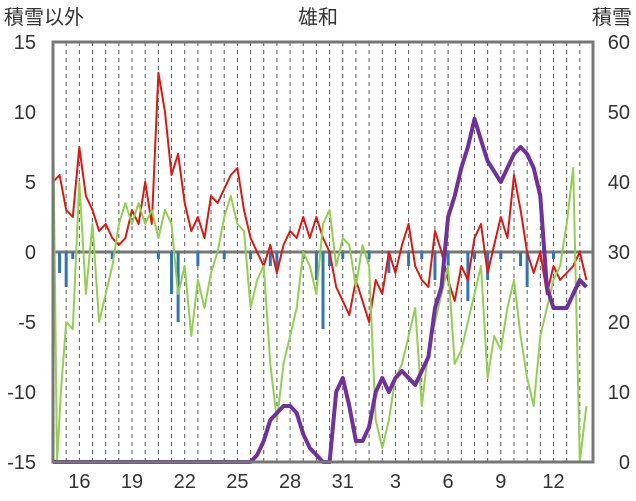  What do you see at coordinates (30, 253) in the screenshot?
I see `left-tick-label: 0` at bounding box center [30, 253].